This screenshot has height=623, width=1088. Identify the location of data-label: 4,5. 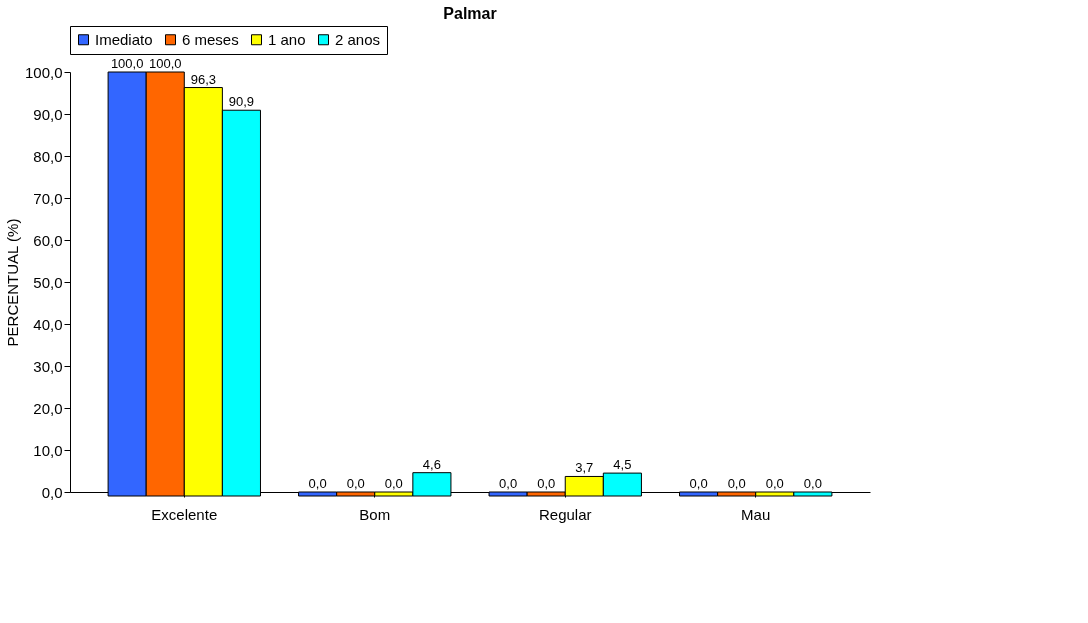
(622, 465).